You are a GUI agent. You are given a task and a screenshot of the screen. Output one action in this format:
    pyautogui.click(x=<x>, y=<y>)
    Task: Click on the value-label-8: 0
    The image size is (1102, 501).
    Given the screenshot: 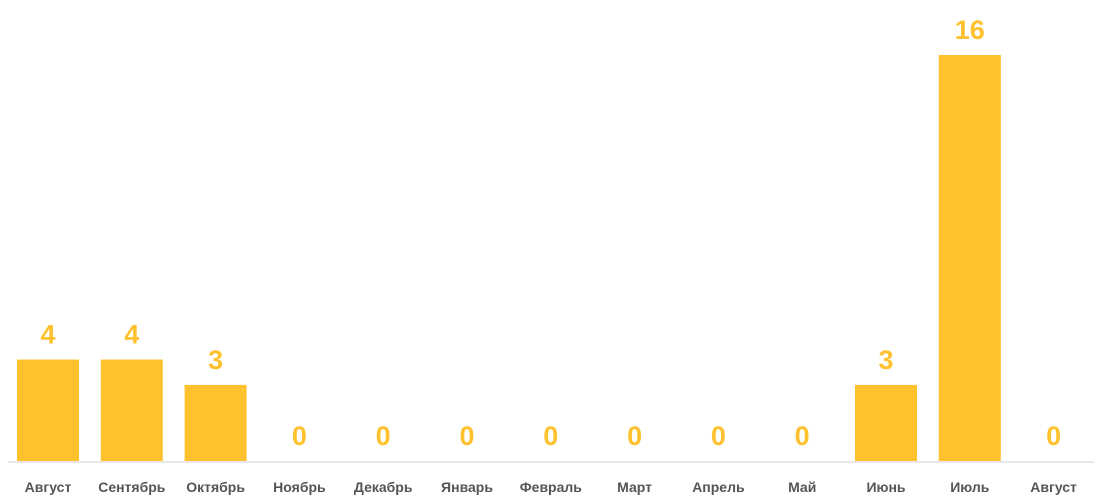 What is the action you would take?
    pyautogui.click(x=718, y=436)
    